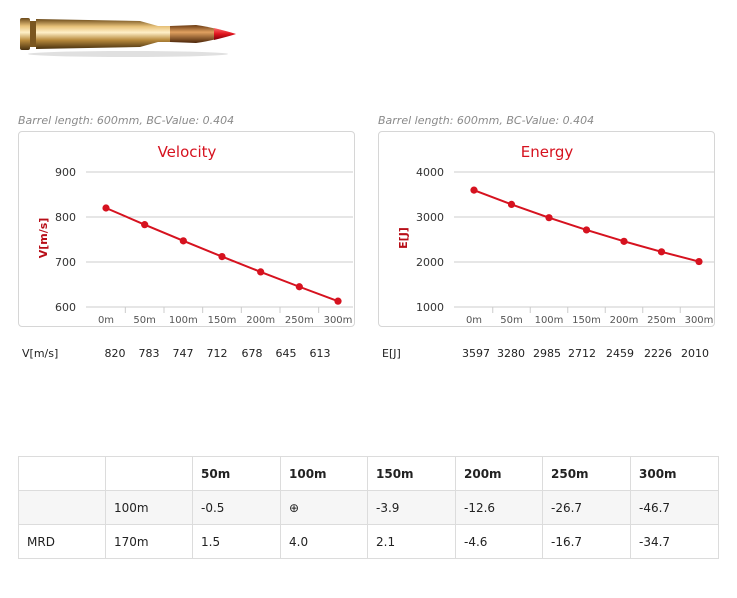 This screenshot has width=737, height=598. What do you see at coordinates (236, 473) in the screenshot?
I see `table-header-cell: 50m` at bounding box center [236, 473].